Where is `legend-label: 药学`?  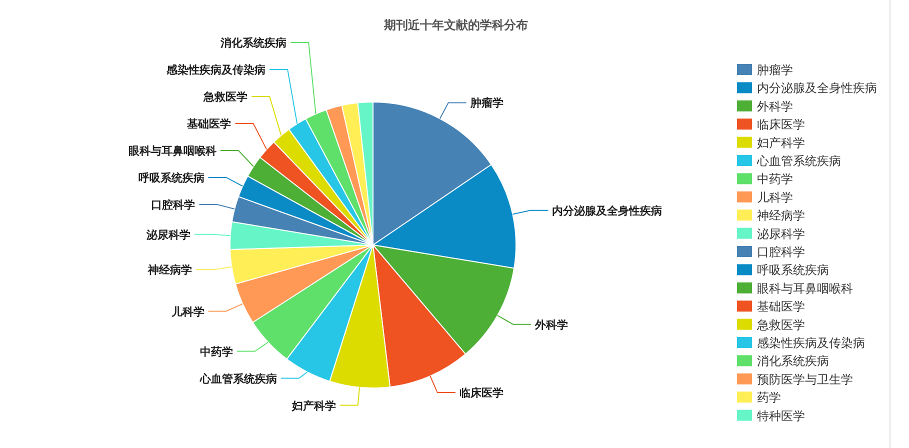 legend-label: 药学 is located at coordinates (769, 397).